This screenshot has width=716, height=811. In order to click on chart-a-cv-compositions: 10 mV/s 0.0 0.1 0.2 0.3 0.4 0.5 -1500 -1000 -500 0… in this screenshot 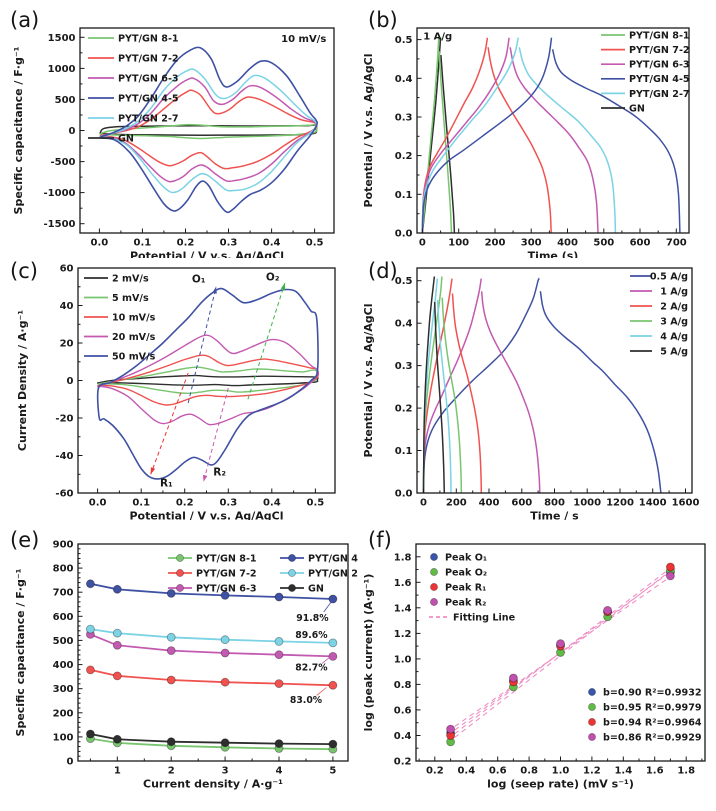, I will do `click(173, 145)`.